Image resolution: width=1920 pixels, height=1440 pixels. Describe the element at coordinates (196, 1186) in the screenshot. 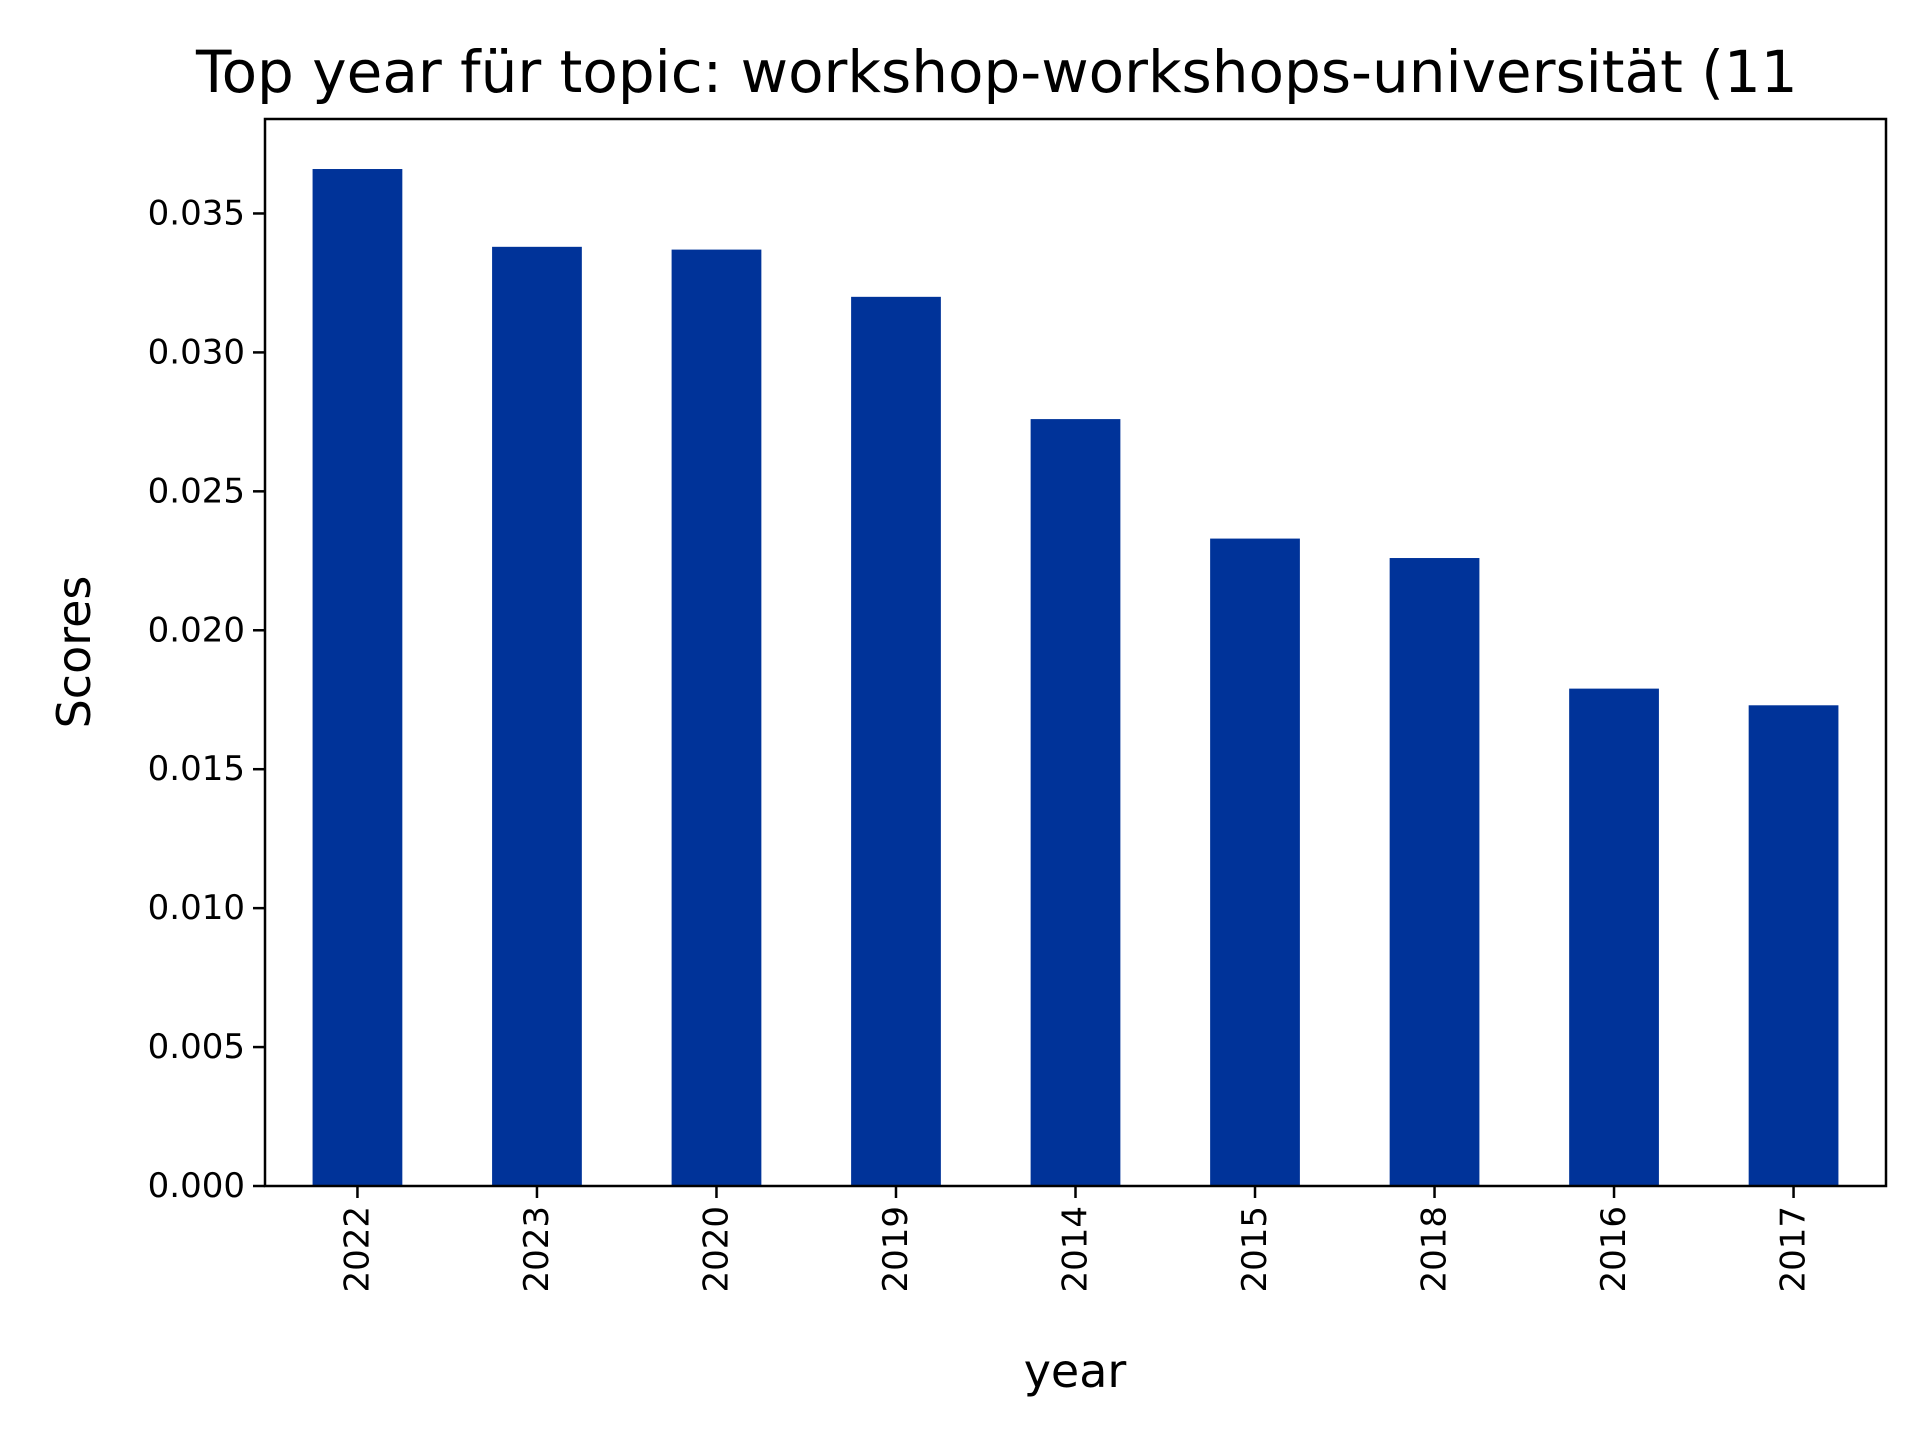

I see `y-tick-label: 0.000` at that location.